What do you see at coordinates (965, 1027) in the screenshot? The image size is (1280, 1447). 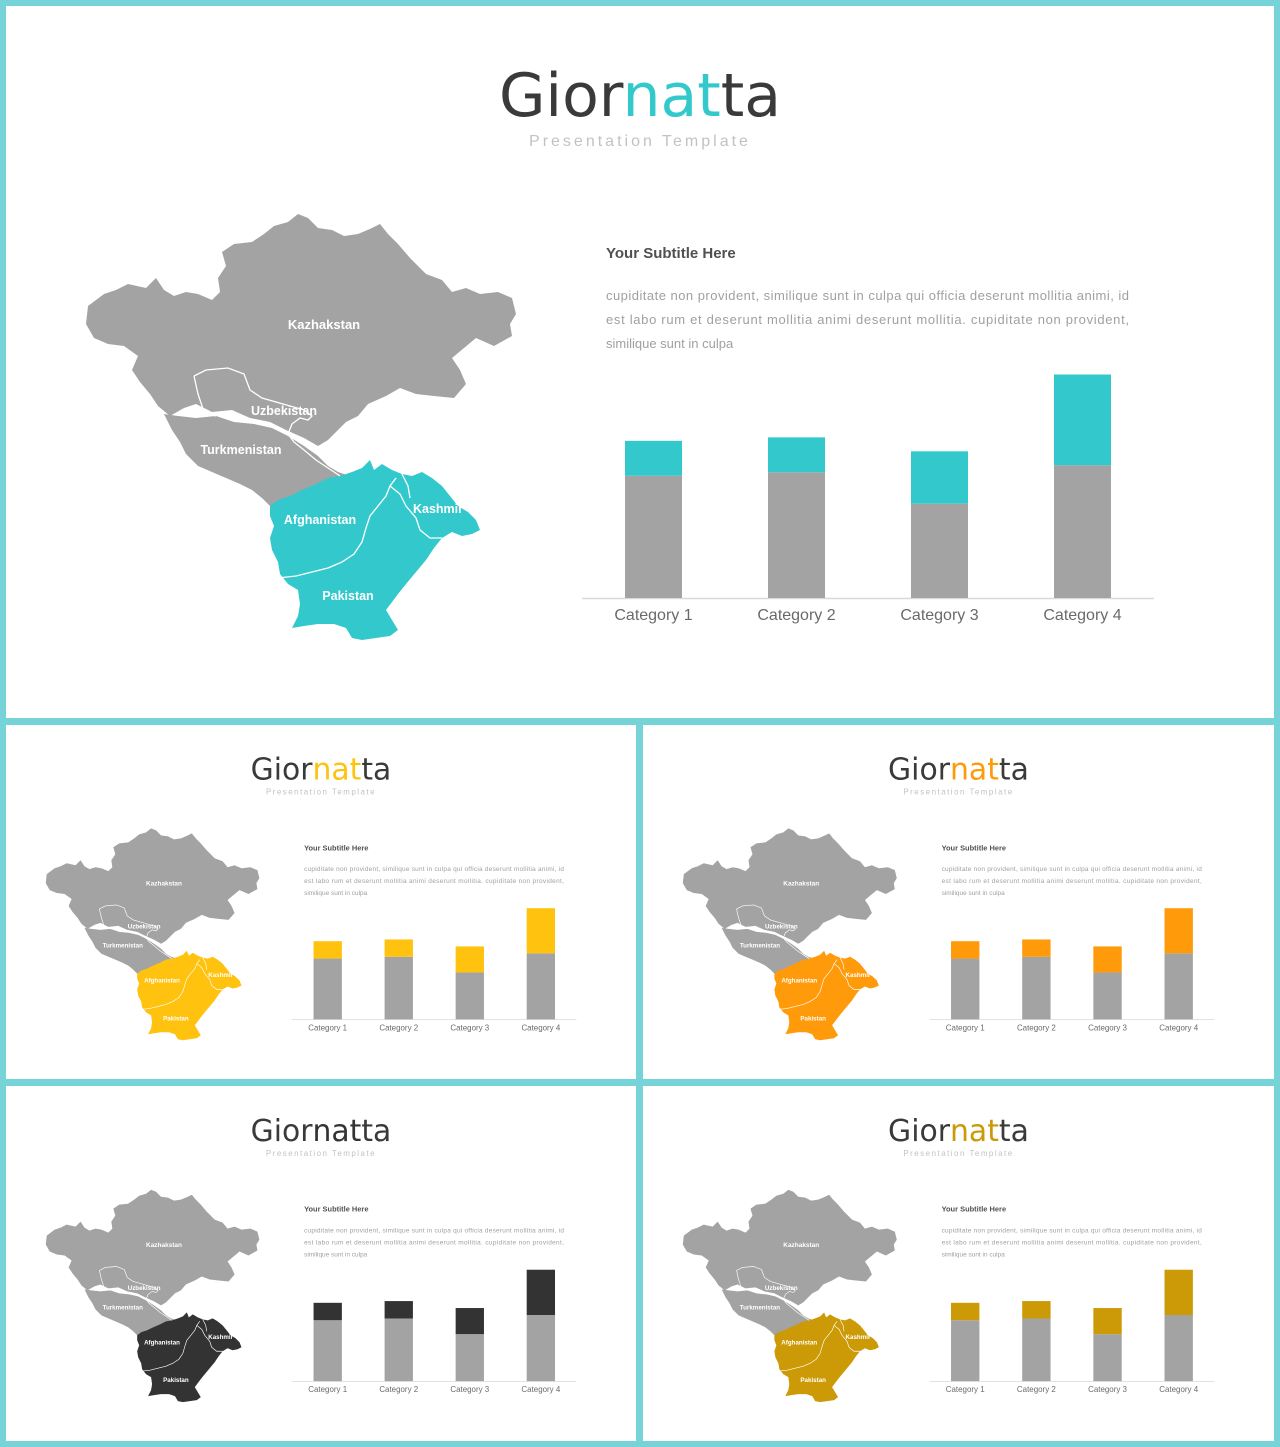 I see `category-label: Category 1` at bounding box center [965, 1027].